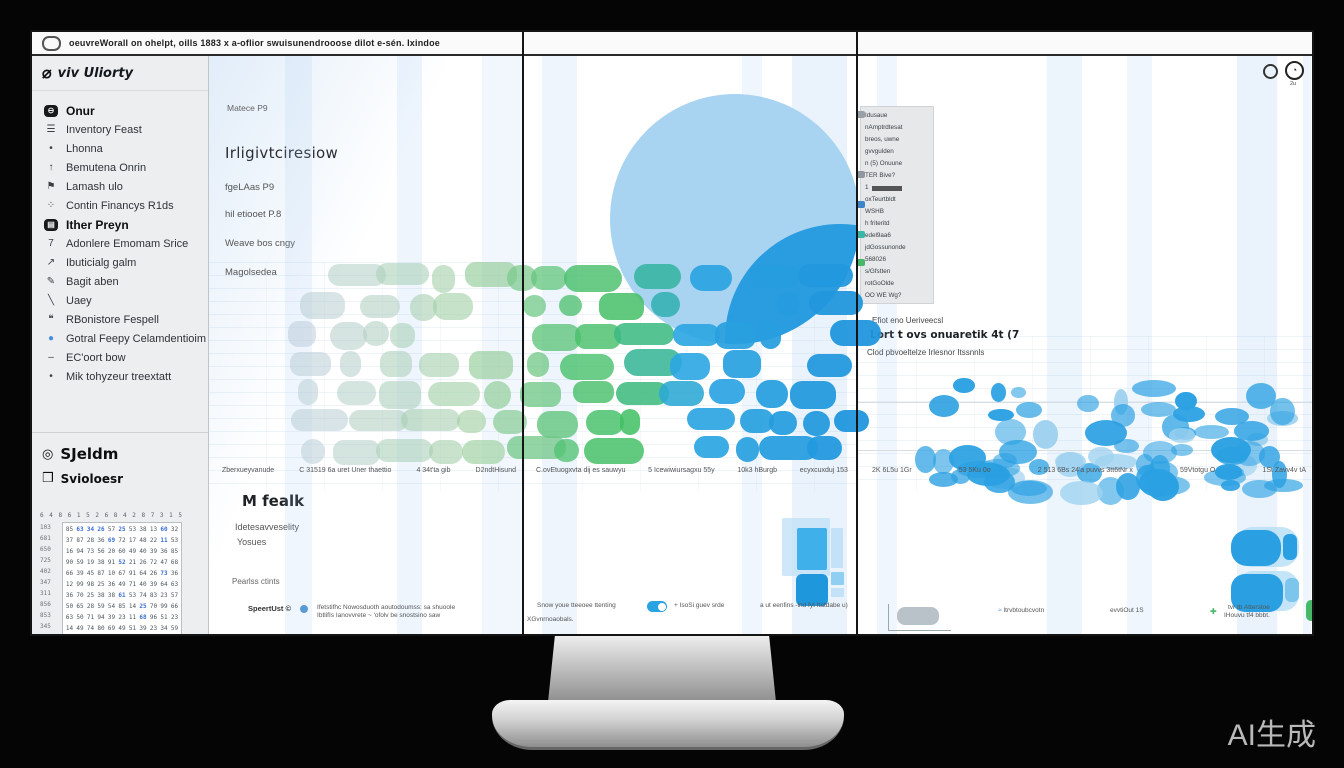  Describe the element at coordinates (886, 188) in the screenshot. I see `legend-bar` at that location.